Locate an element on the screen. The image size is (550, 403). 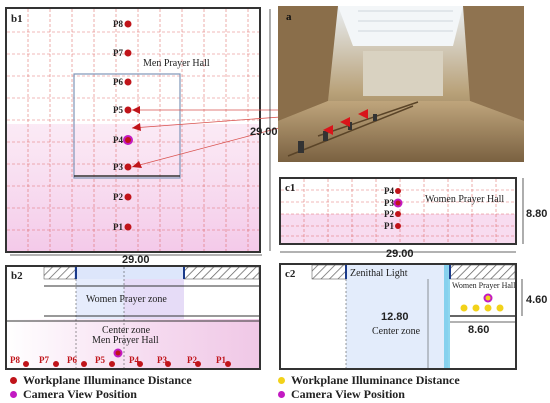
red-dot-icon is located at coordinates (13, 380).